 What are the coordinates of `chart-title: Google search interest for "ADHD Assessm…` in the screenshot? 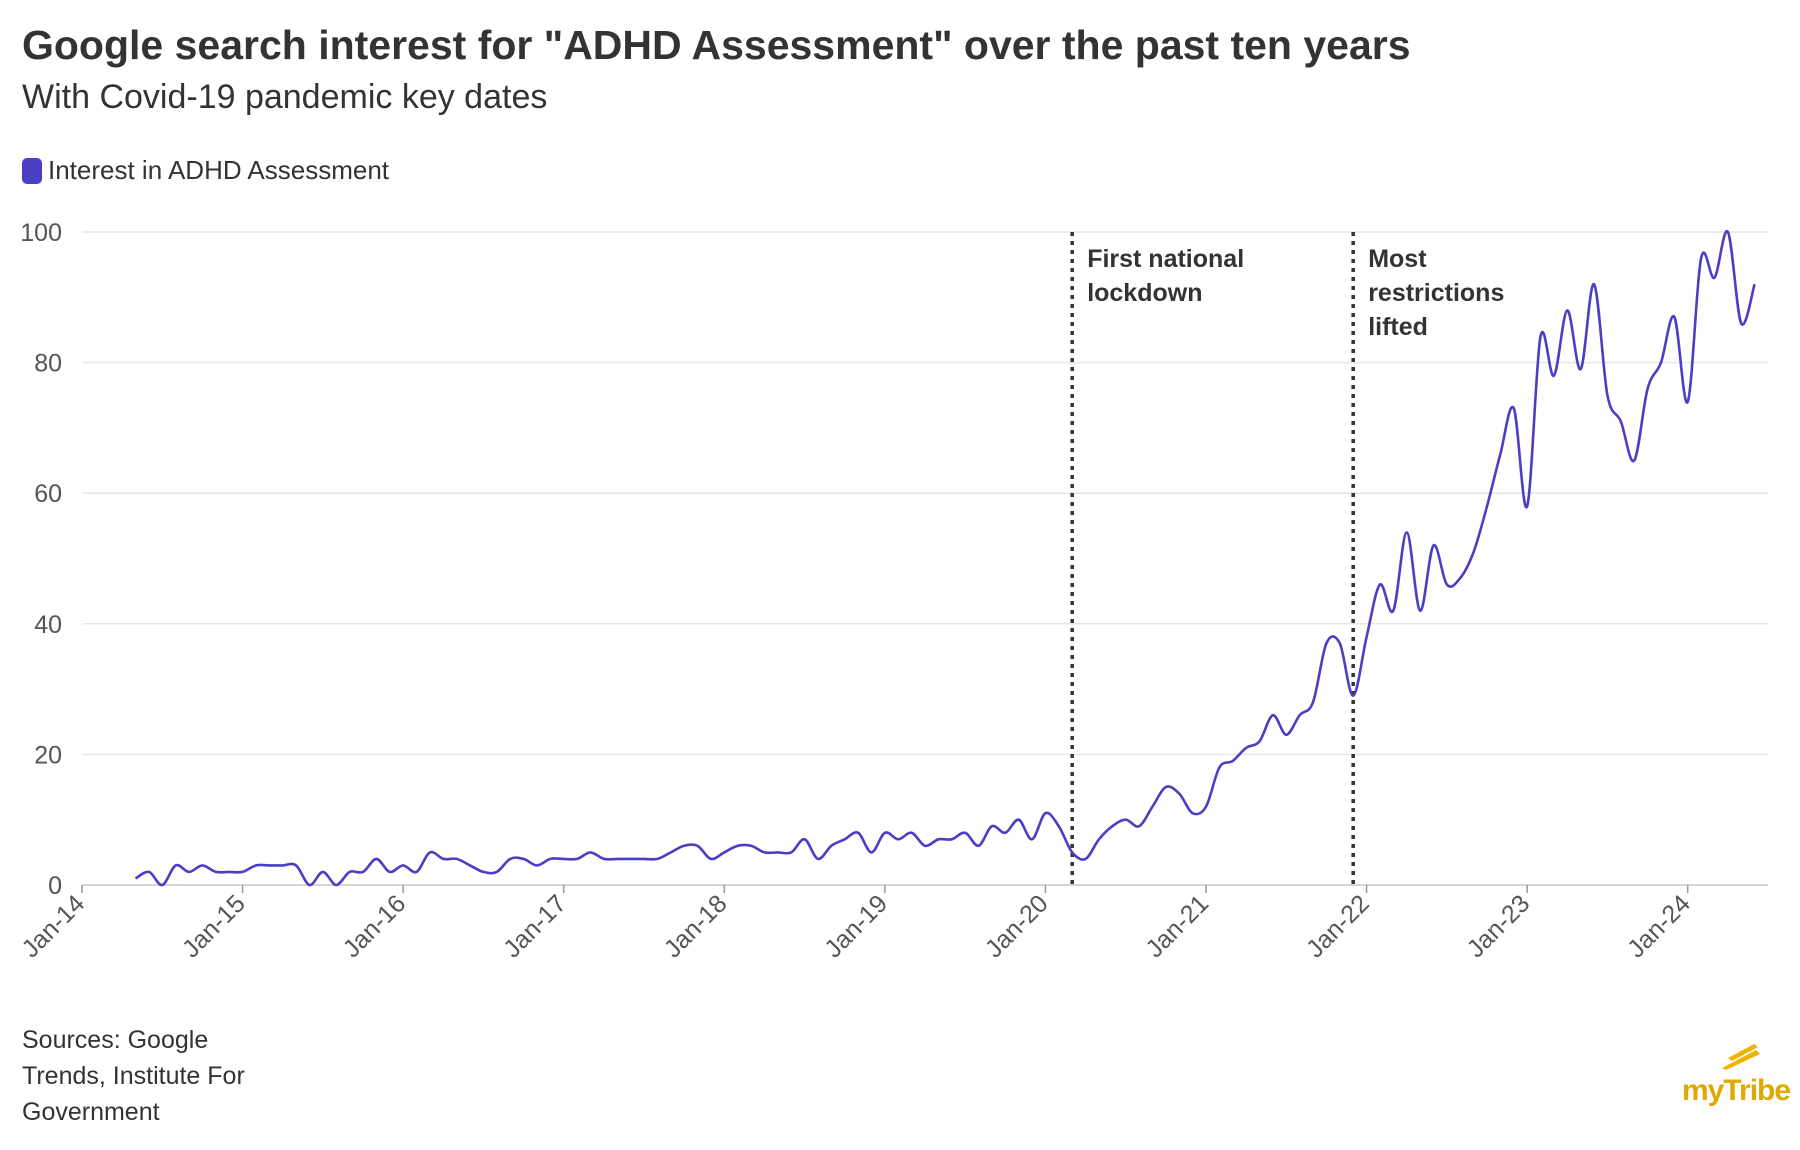 It's located at (716, 45).